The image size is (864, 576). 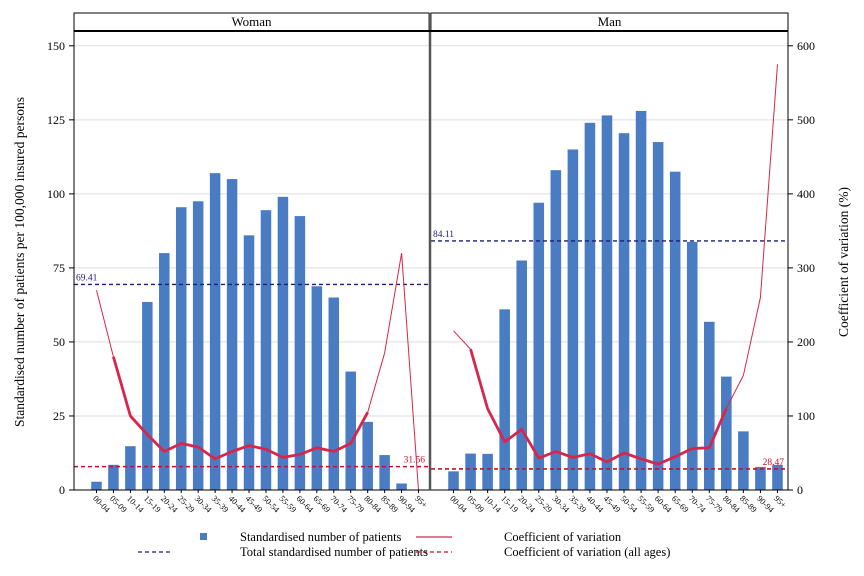 What do you see at coordinates (334, 552) in the screenshot?
I see `legend-label: Total standardised number of patients` at bounding box center [334, 552].